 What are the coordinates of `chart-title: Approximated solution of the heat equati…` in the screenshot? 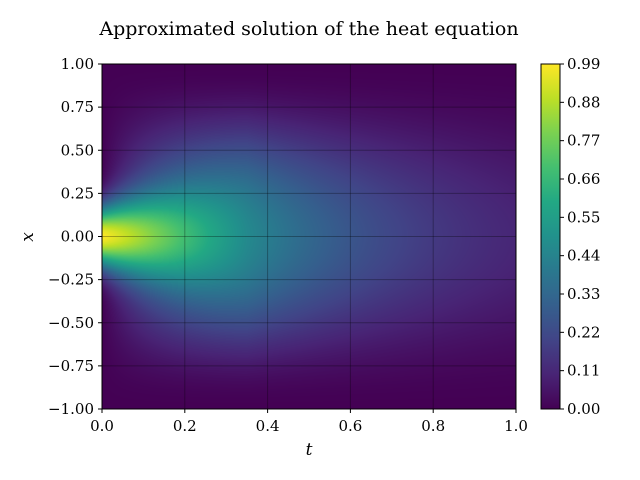 It's located at (308, 29).